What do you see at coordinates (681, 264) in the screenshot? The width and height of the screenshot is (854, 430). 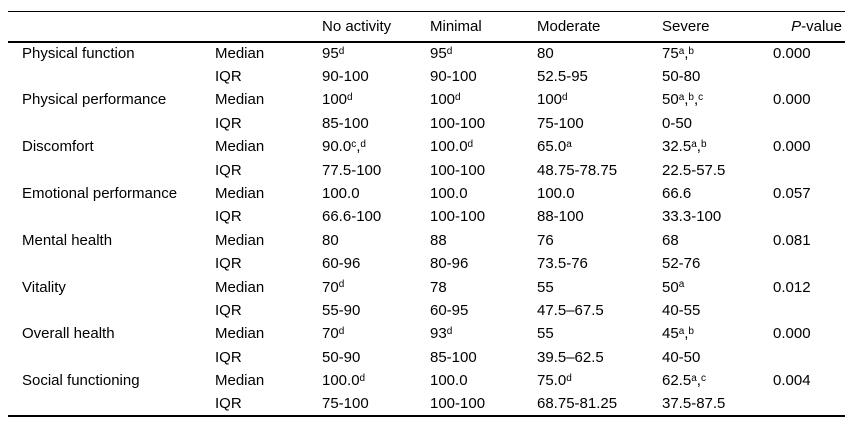 I see `cell-severe: 52-76` at bounding box center [681, 264].